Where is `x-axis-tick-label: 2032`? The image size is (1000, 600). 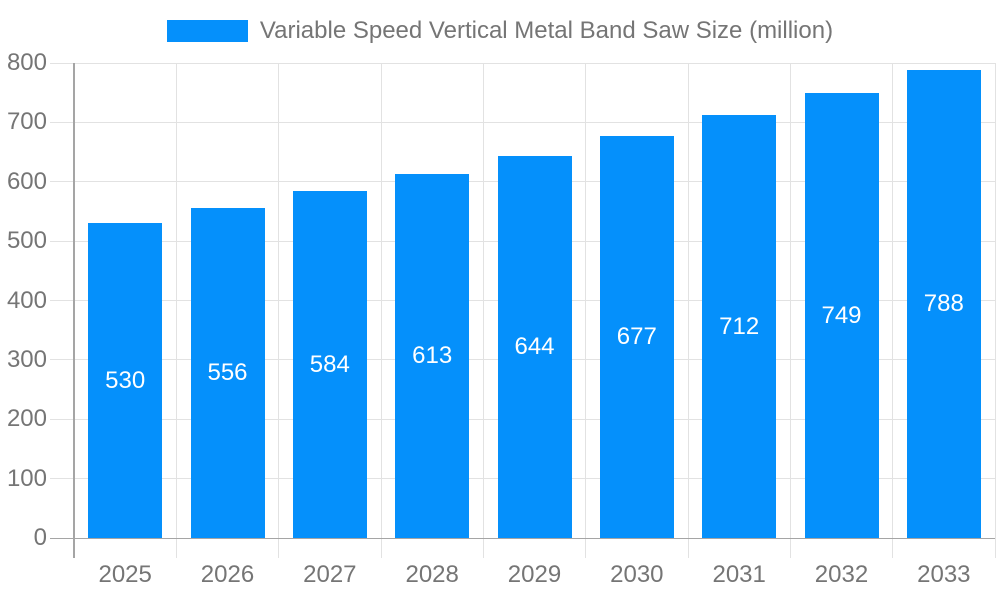 x-axis-tick-label: 2032 is located at coordinates (841, 574).